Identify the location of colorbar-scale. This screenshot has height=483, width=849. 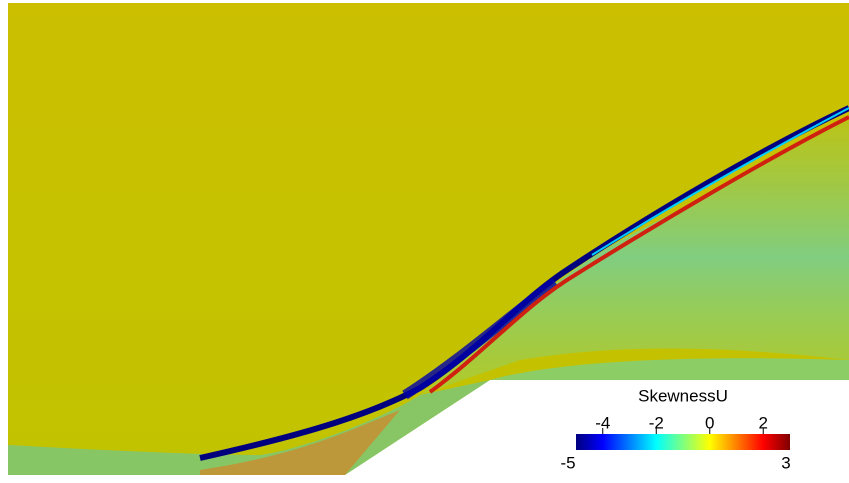
(683, 442).